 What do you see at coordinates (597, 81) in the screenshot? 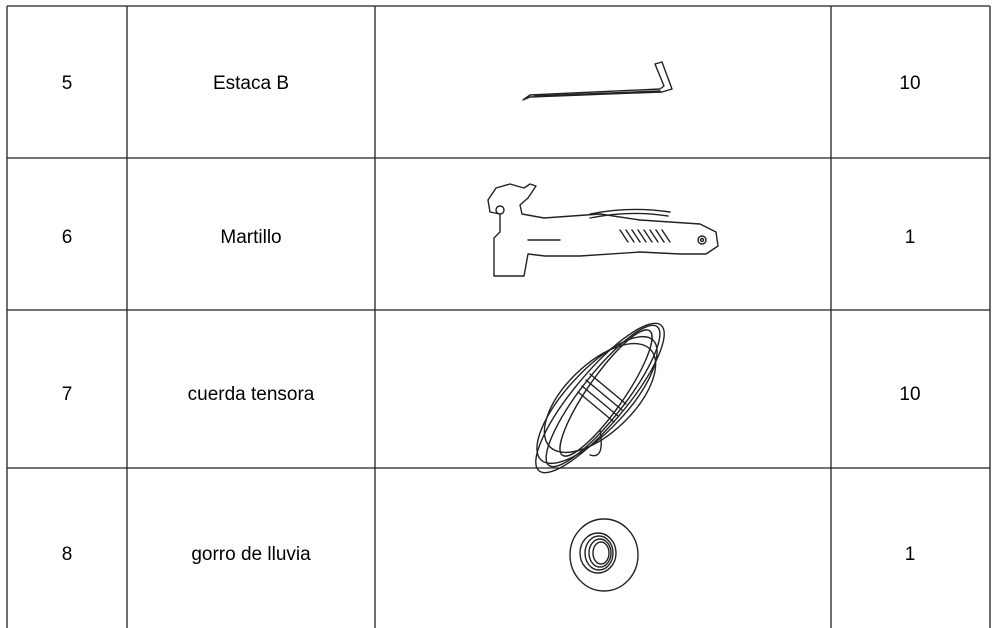
I see `stake-icon` at bounding box center [597, 81].